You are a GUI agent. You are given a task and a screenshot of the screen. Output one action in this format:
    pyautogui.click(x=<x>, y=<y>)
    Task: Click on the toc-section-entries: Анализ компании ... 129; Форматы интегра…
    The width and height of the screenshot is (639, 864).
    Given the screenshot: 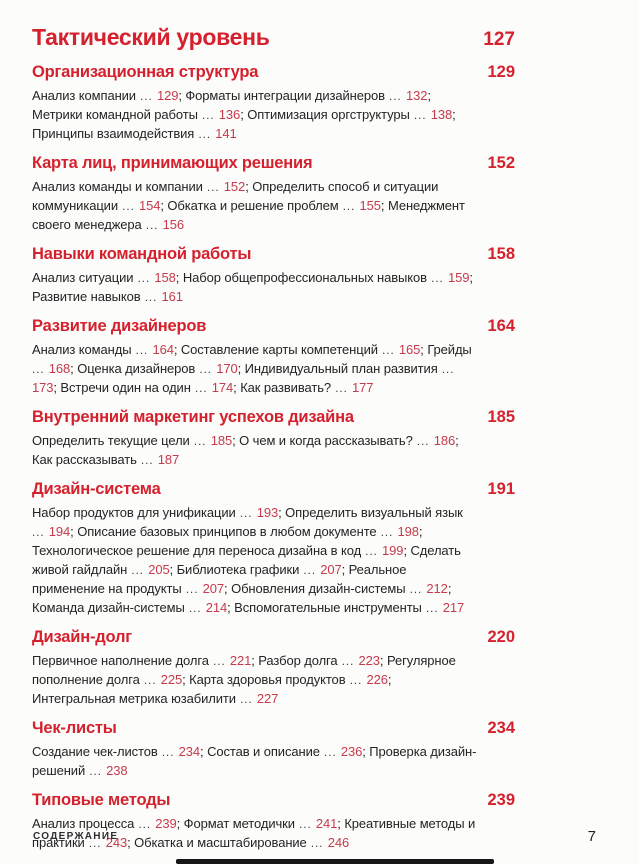 What is the action you would take?
    pyautogui.click(x=244, y=114)
    